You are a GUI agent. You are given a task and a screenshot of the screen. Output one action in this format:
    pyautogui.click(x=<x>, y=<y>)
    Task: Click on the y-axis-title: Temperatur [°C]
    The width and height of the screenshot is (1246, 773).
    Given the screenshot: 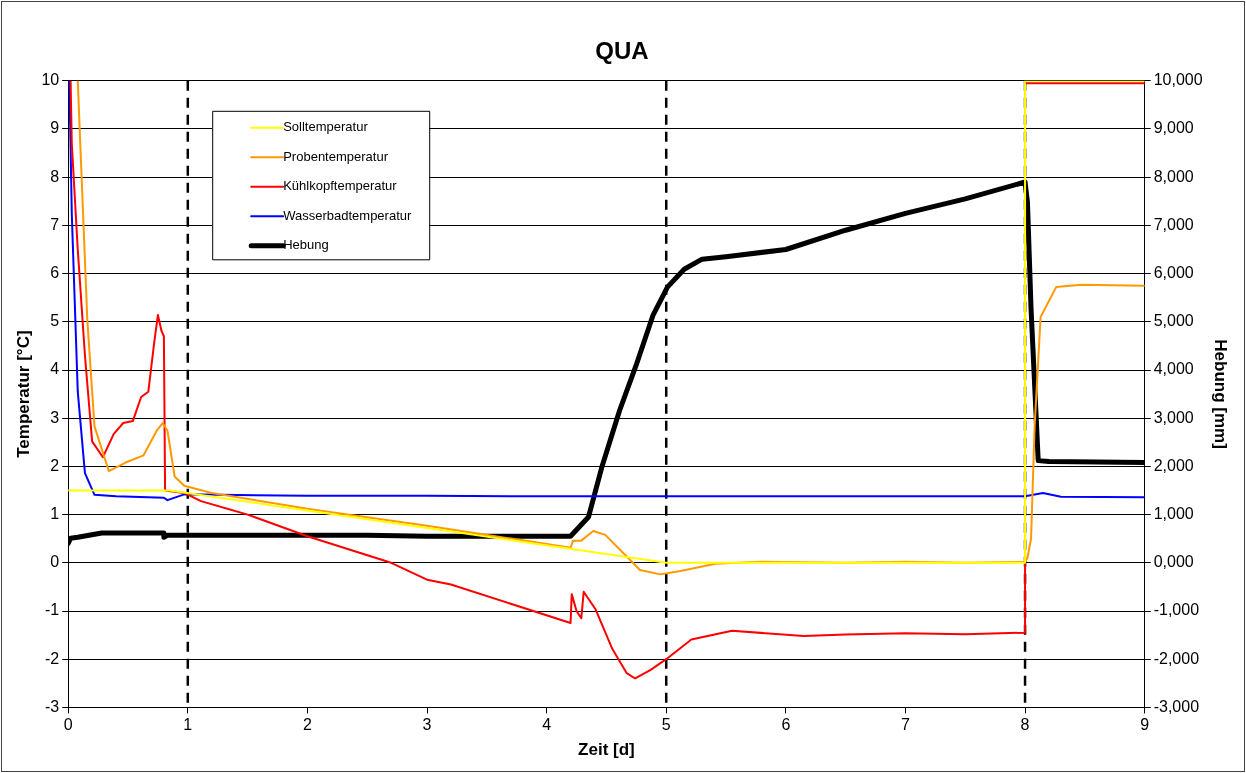 What is the action you would take?
    pyautogui.click(x=23, y=394)
    